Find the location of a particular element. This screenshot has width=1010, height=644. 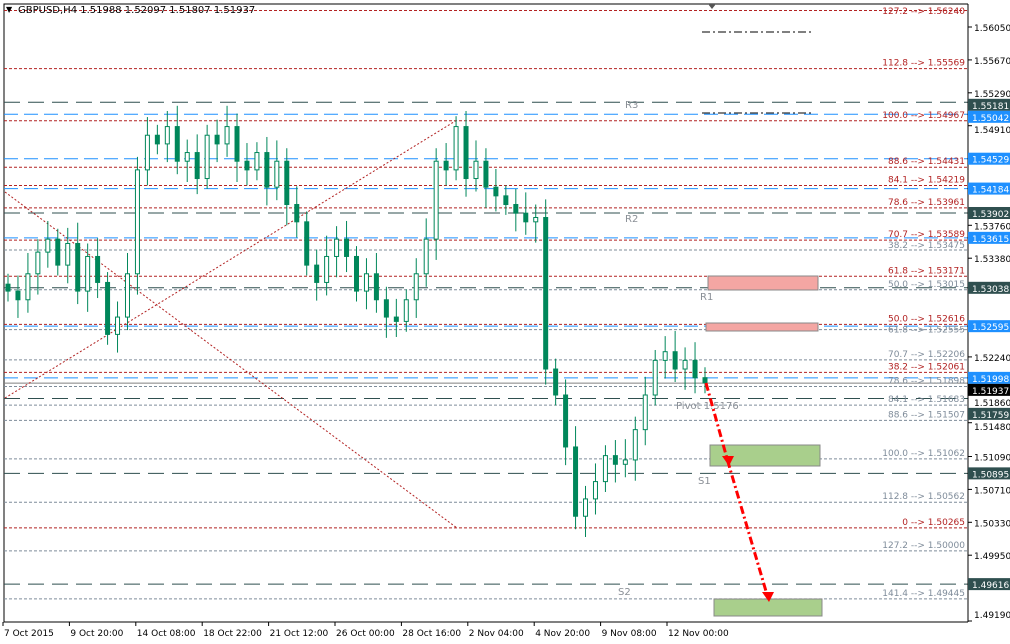

y-tick-label: 1.53380 is located at coordinates (992, 260).